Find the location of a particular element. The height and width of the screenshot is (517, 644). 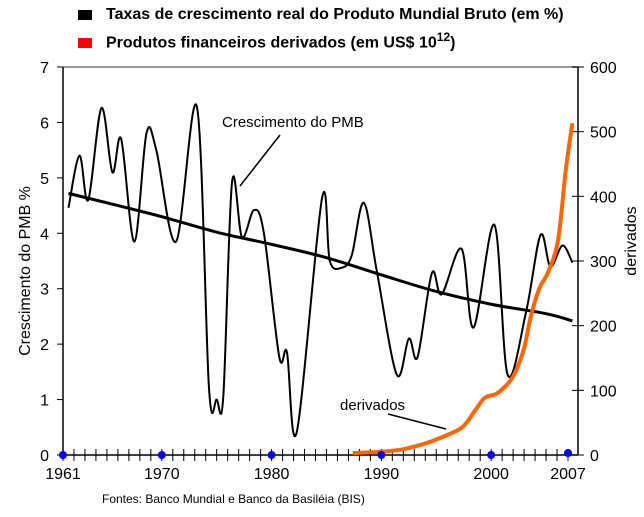

y-axis-label: Crescimento do PMB % is located at coordinates (25, 271).